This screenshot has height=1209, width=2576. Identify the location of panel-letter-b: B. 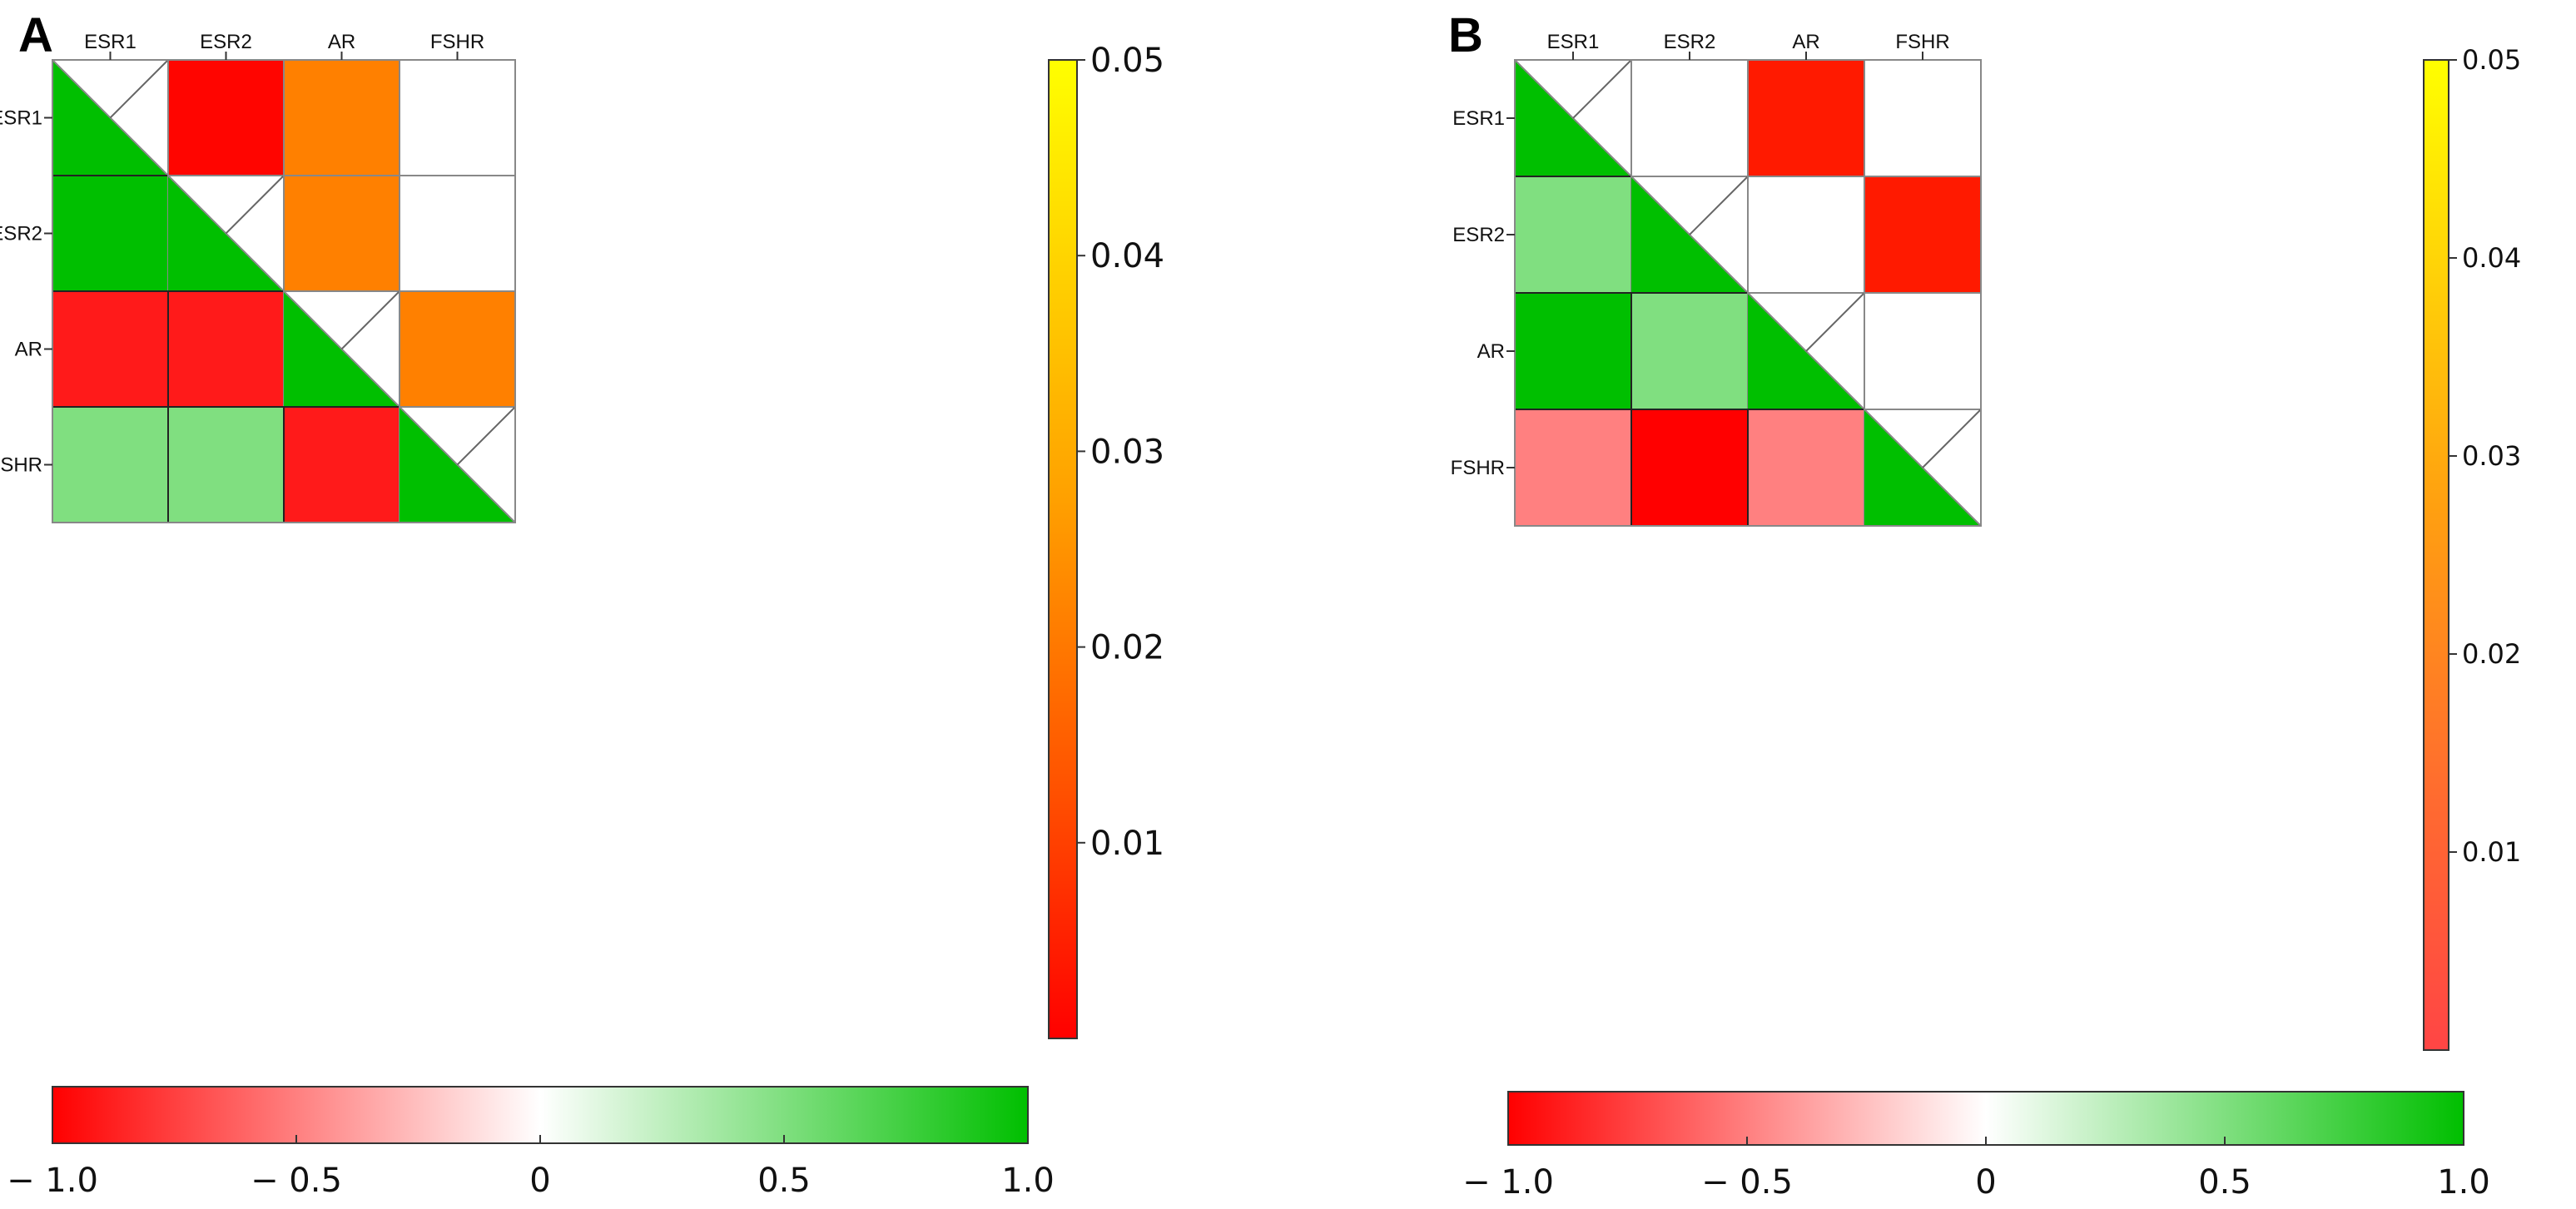
(1465, 35).